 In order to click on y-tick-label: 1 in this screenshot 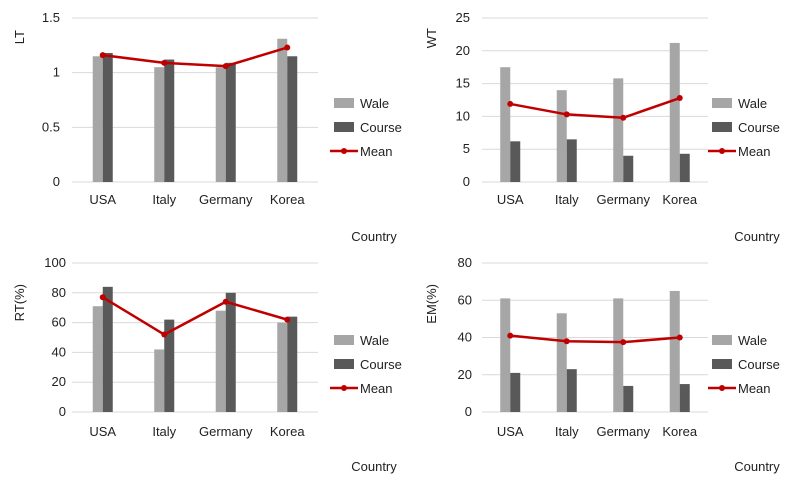, I will do `click(56, 72)`.